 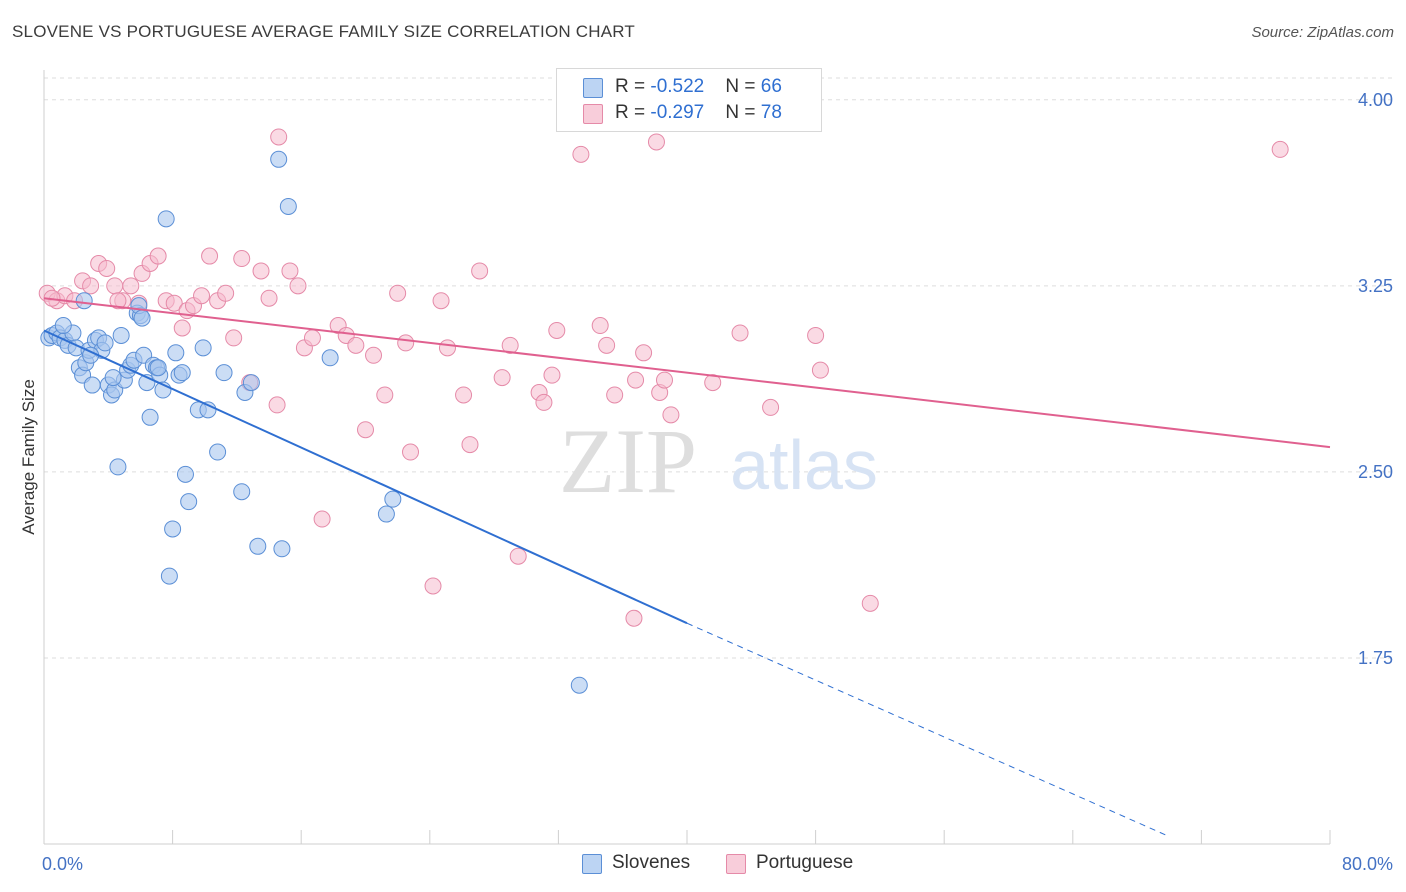 I want to click on n-value: 66, so click(x=771, y=86).